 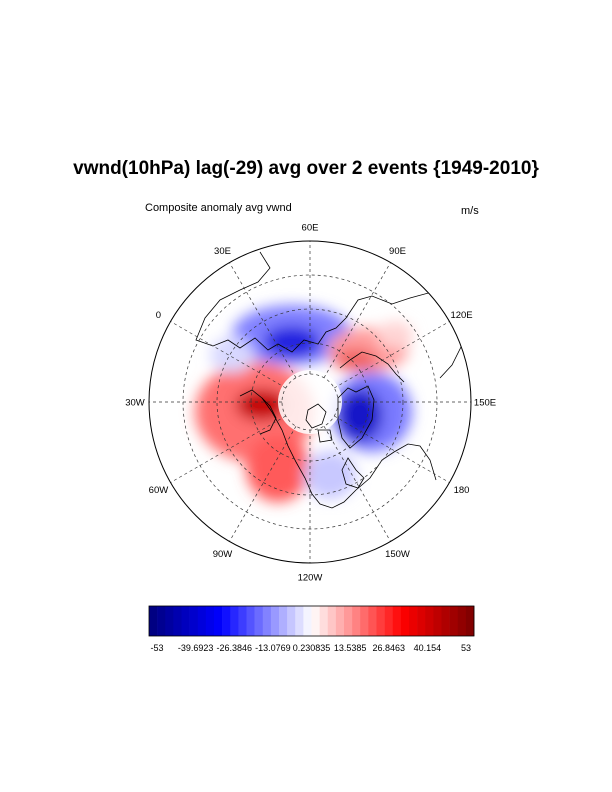 I want to click on anomaly-blob-positive-fringe, so click(x=395, y=335).